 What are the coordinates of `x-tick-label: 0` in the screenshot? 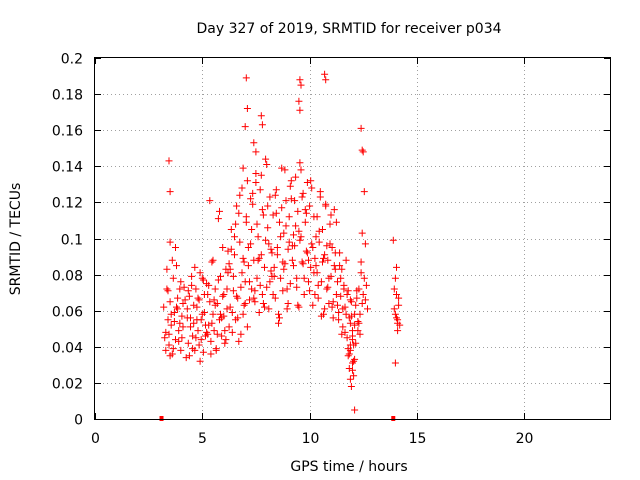 It's located at (95, 439).